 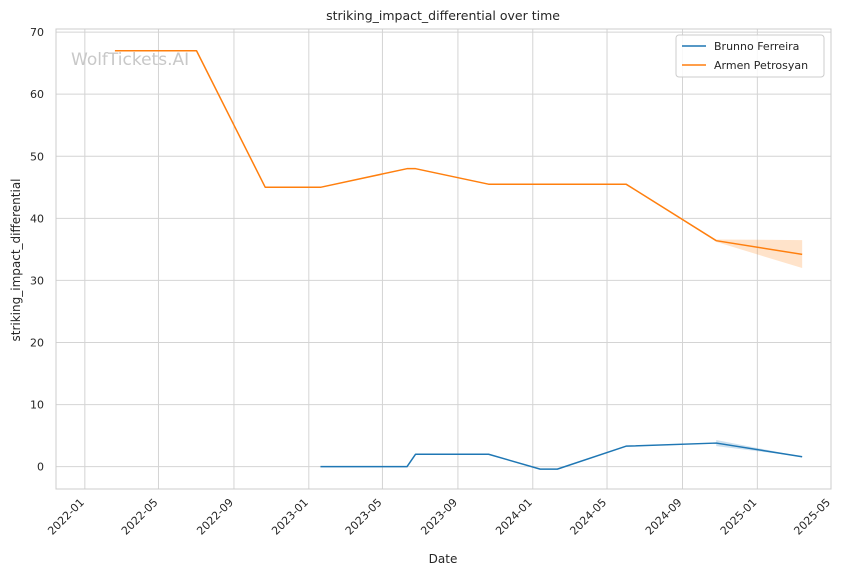 I want to click on watermark-text: WolfTickets.AI, so click(x=130, y=60).